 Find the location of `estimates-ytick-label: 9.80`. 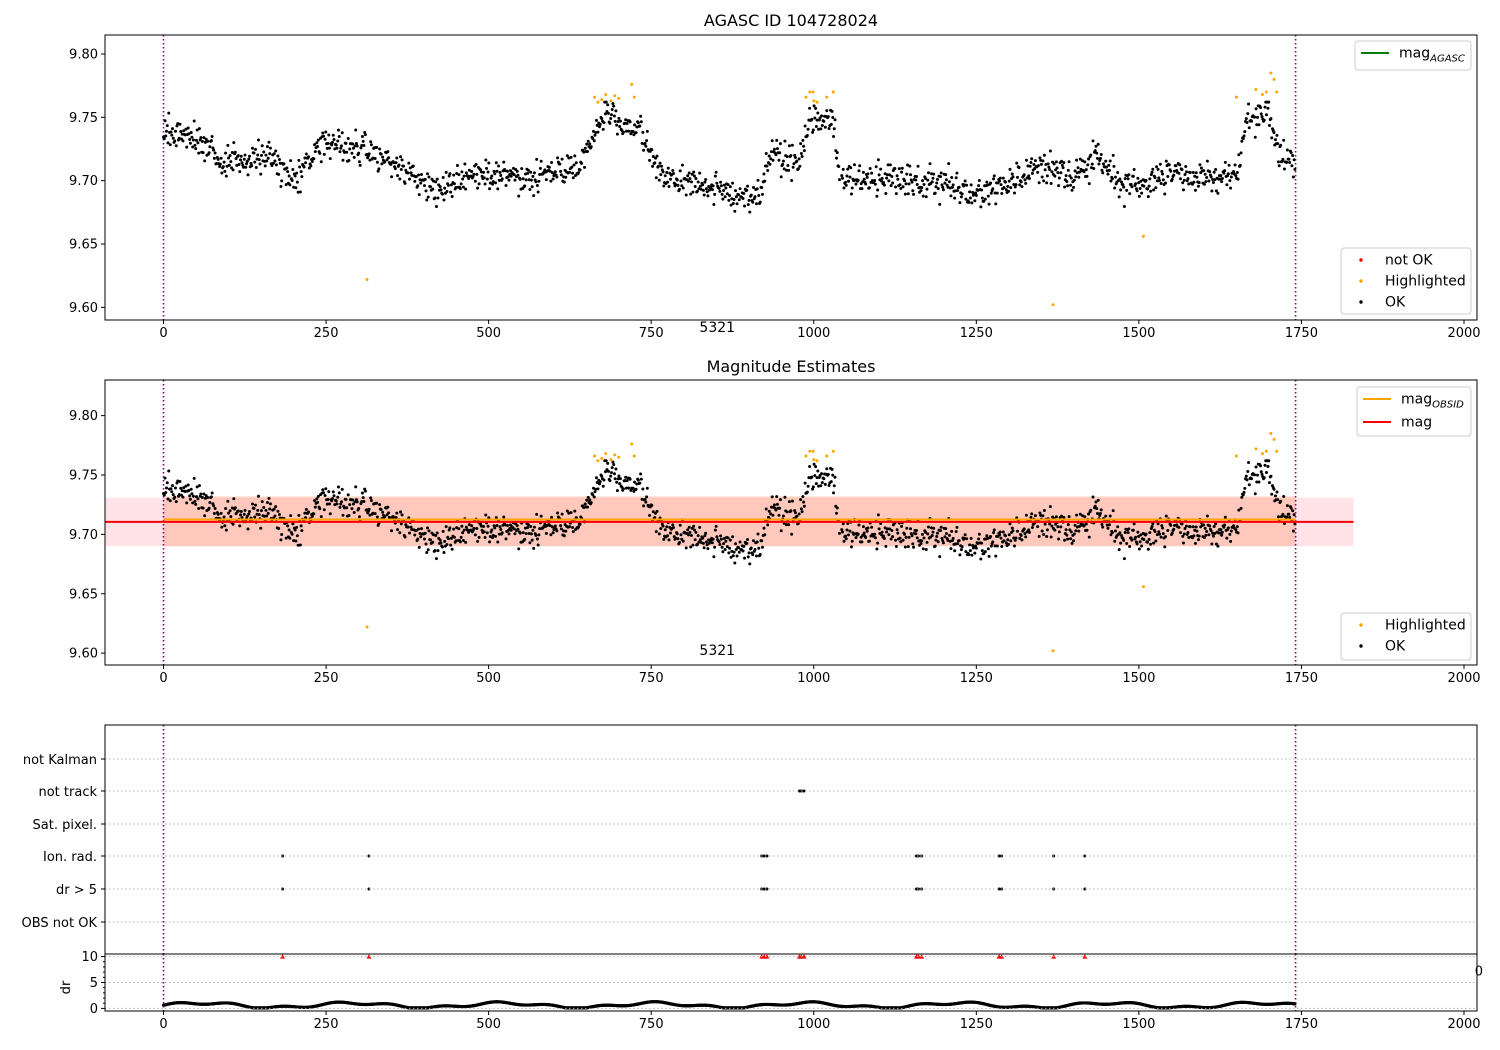

estimates-ytick-label: 9.80 is located at coordinates (83, 416).